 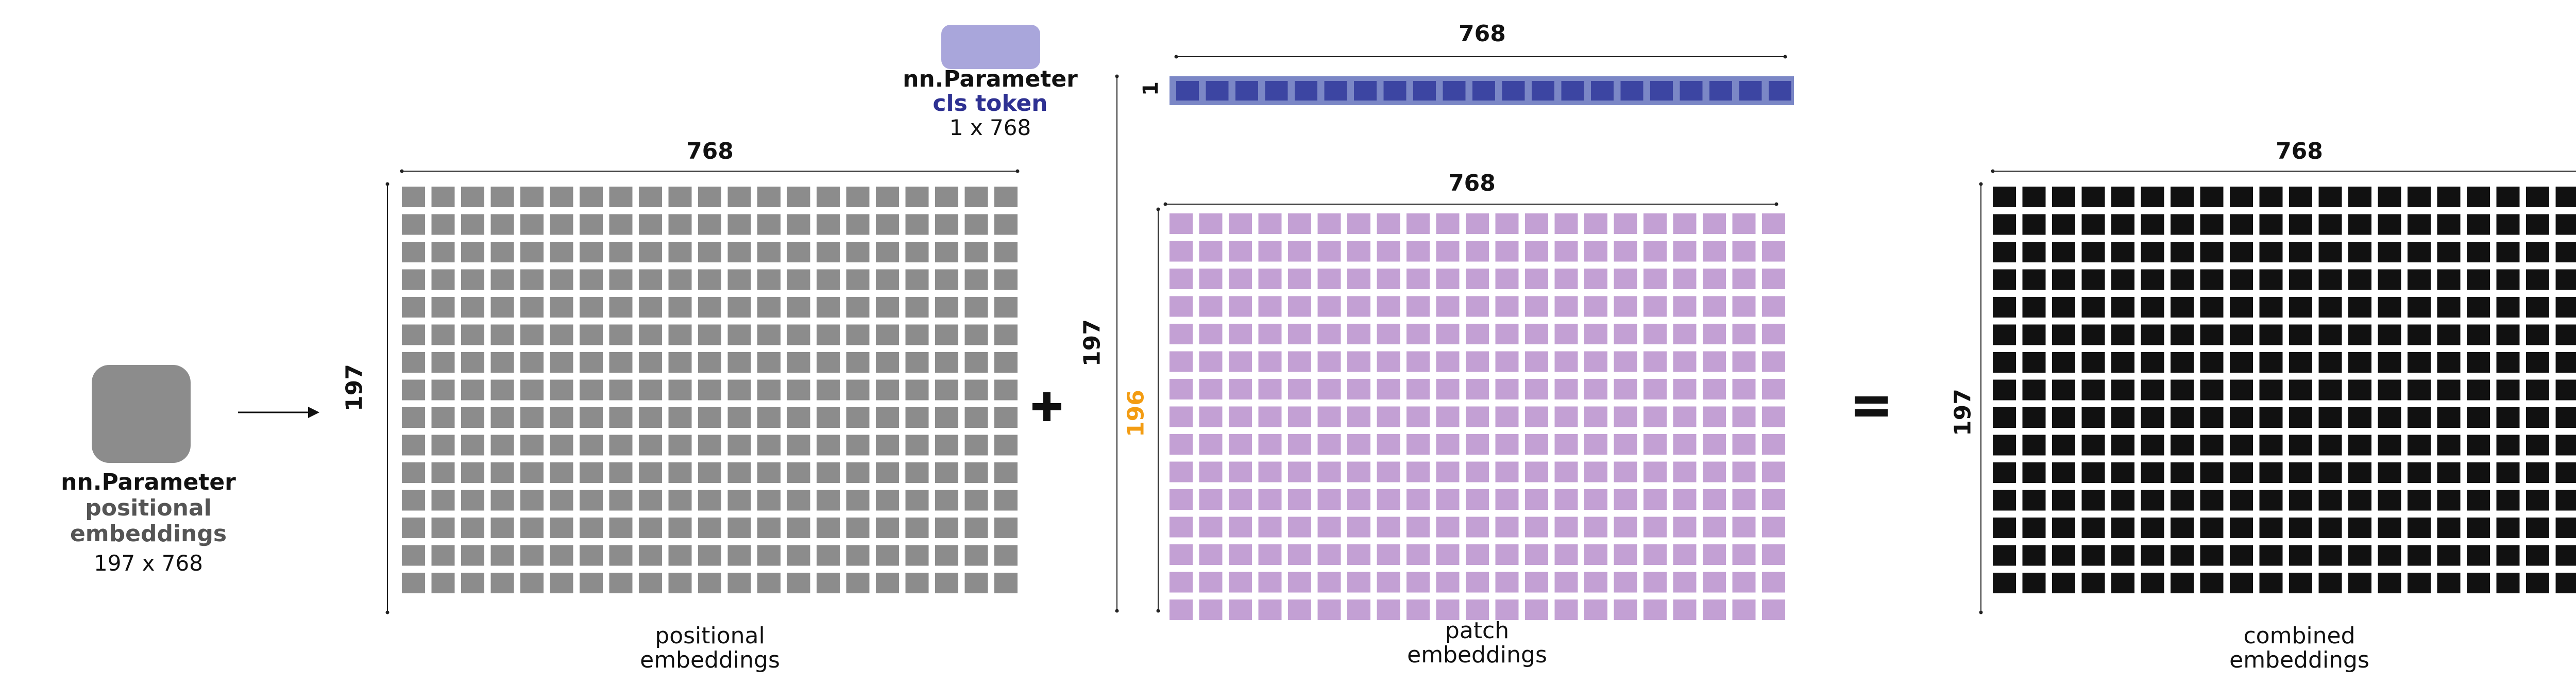 What do you see at coordinates (1136, 414) in the screenshot?
I see `patch-height-label: 196` at bounding box center [1136, 414].